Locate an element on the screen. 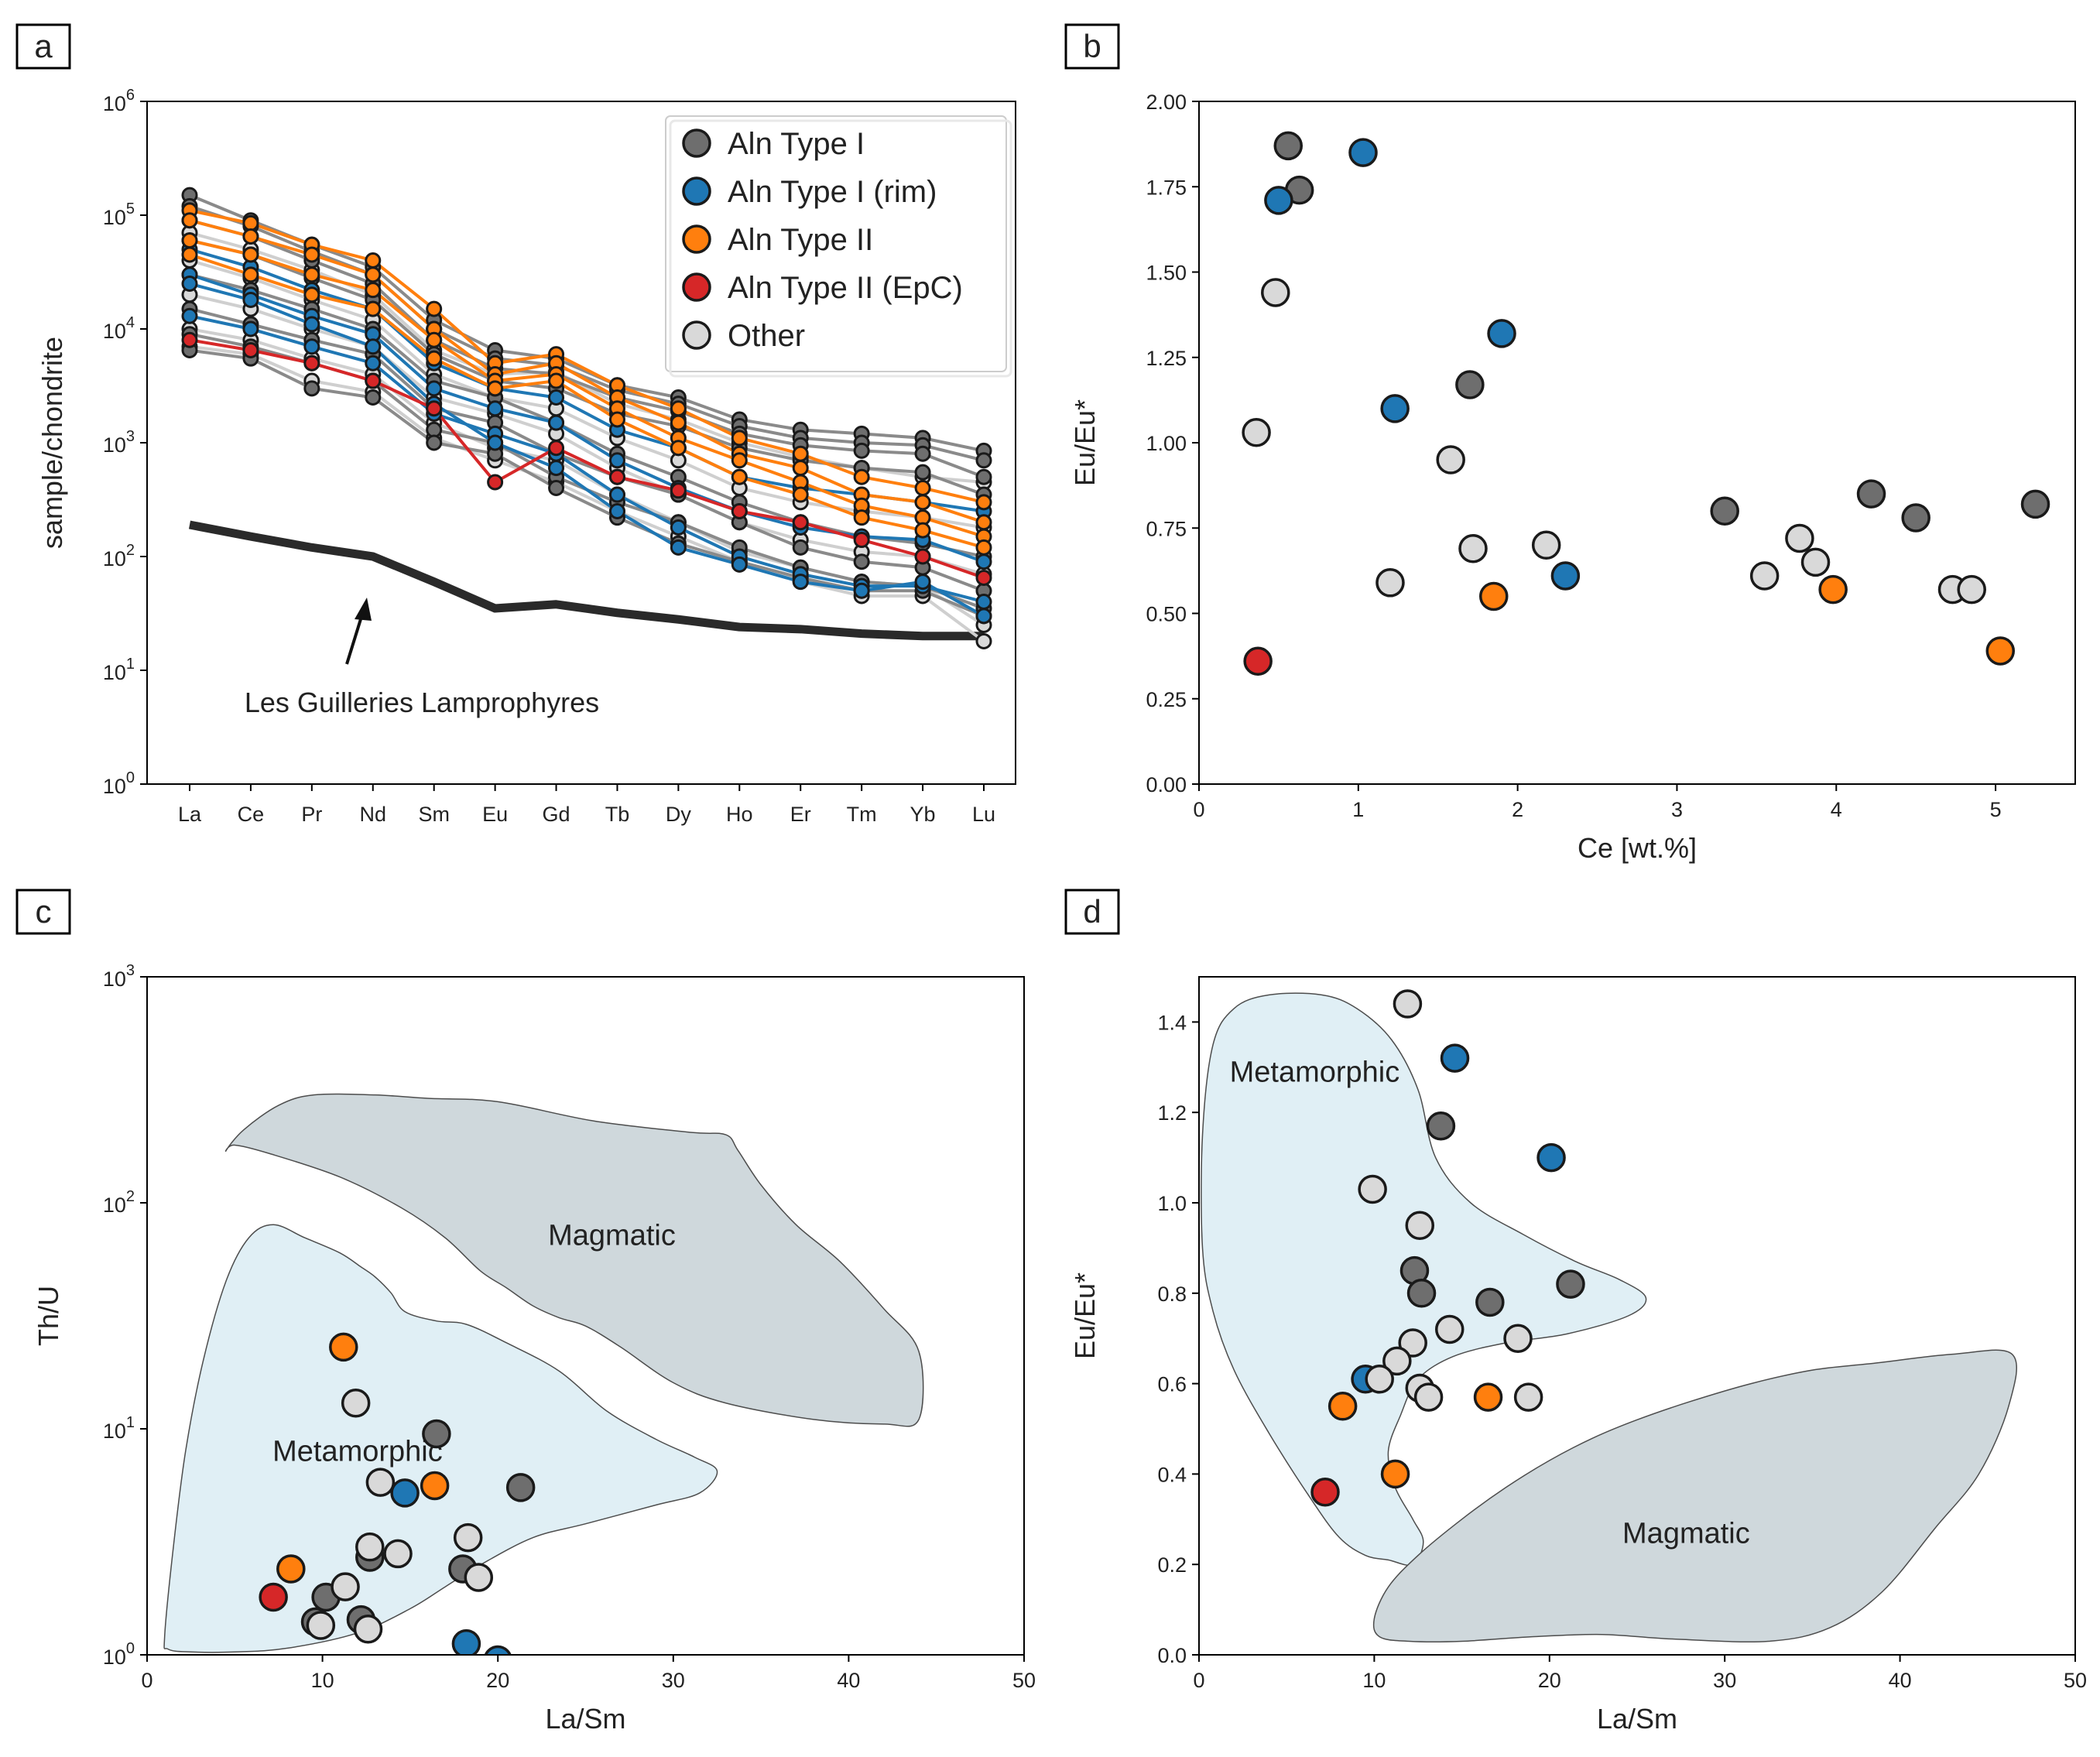 This screenshot has width=2100, height=1757. y-tick-label: 10⁵ is located at coordinates (119, 214).